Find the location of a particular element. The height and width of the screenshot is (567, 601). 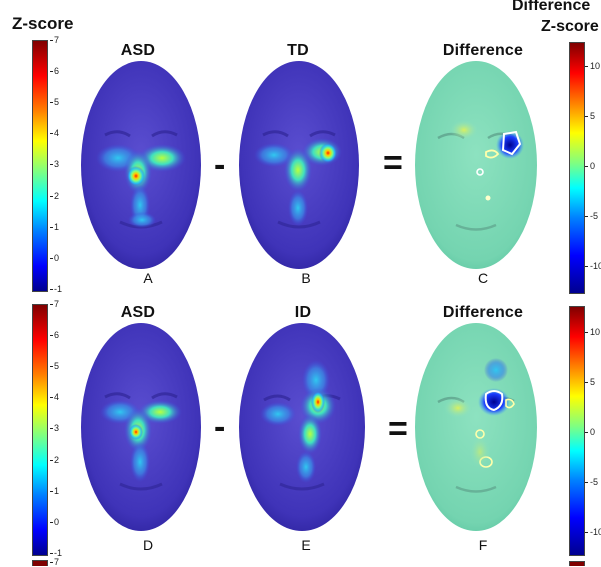

right-colorbar-title-line2: Z-score is located at coordinates (570, 26).